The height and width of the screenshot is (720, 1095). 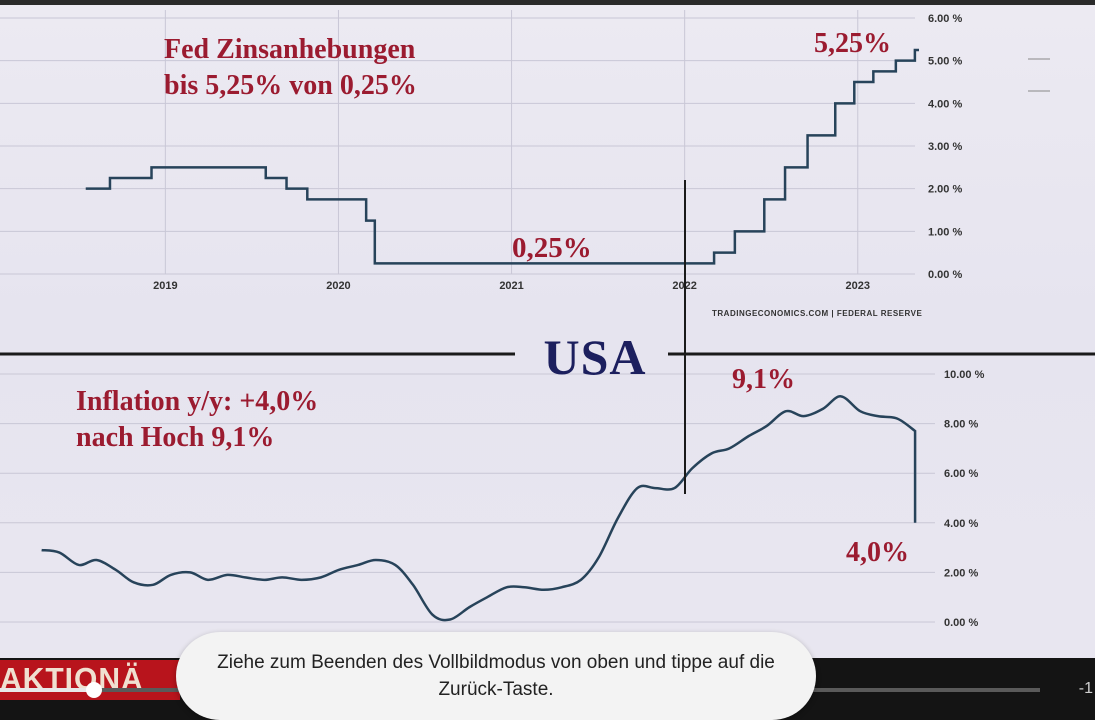 What do you see at coordinates (945, 104) in the screenshot?
I see `fed-y-tick: 4.00 %` at bounding box center [945, 104].